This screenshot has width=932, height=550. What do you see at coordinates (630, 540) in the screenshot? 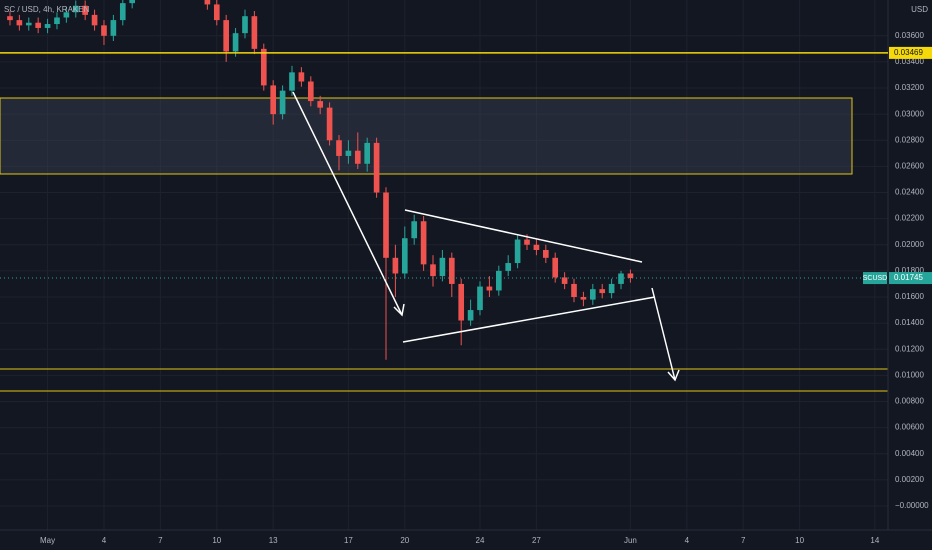
I see `x-tick-label: Jun` at bounding box center [630, 540].